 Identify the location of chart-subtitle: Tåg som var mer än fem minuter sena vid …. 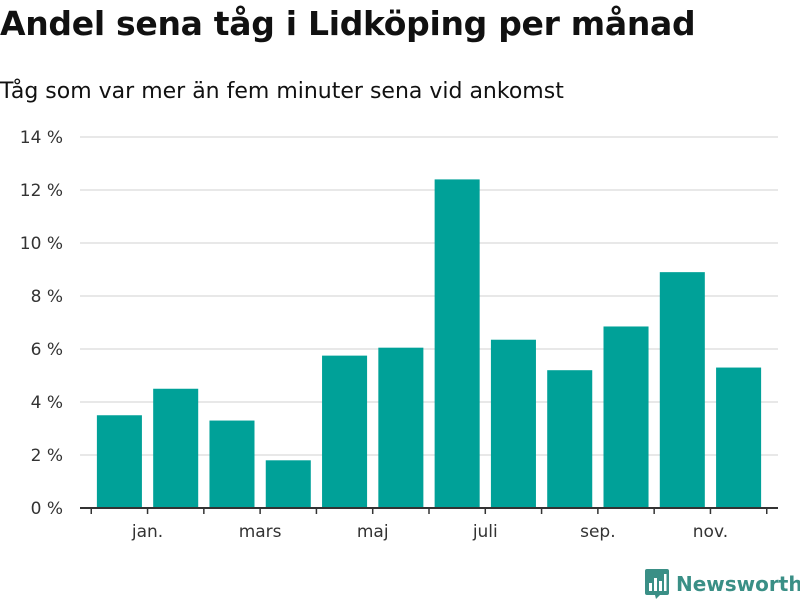
(282, 91).